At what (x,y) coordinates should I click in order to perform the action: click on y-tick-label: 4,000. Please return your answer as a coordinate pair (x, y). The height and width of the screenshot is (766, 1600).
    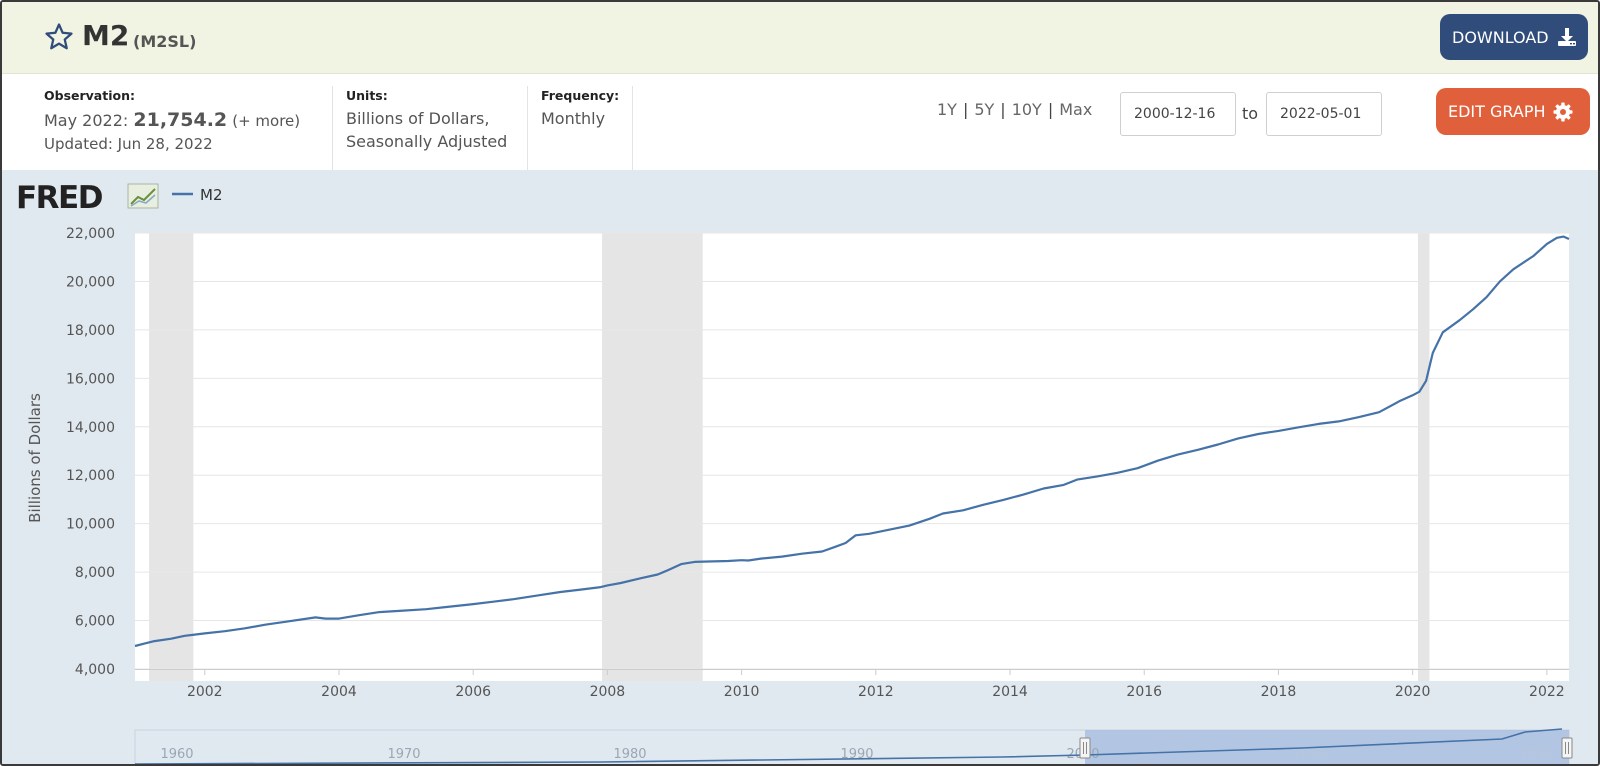
    Looking at the image, I should click on (95, 670).